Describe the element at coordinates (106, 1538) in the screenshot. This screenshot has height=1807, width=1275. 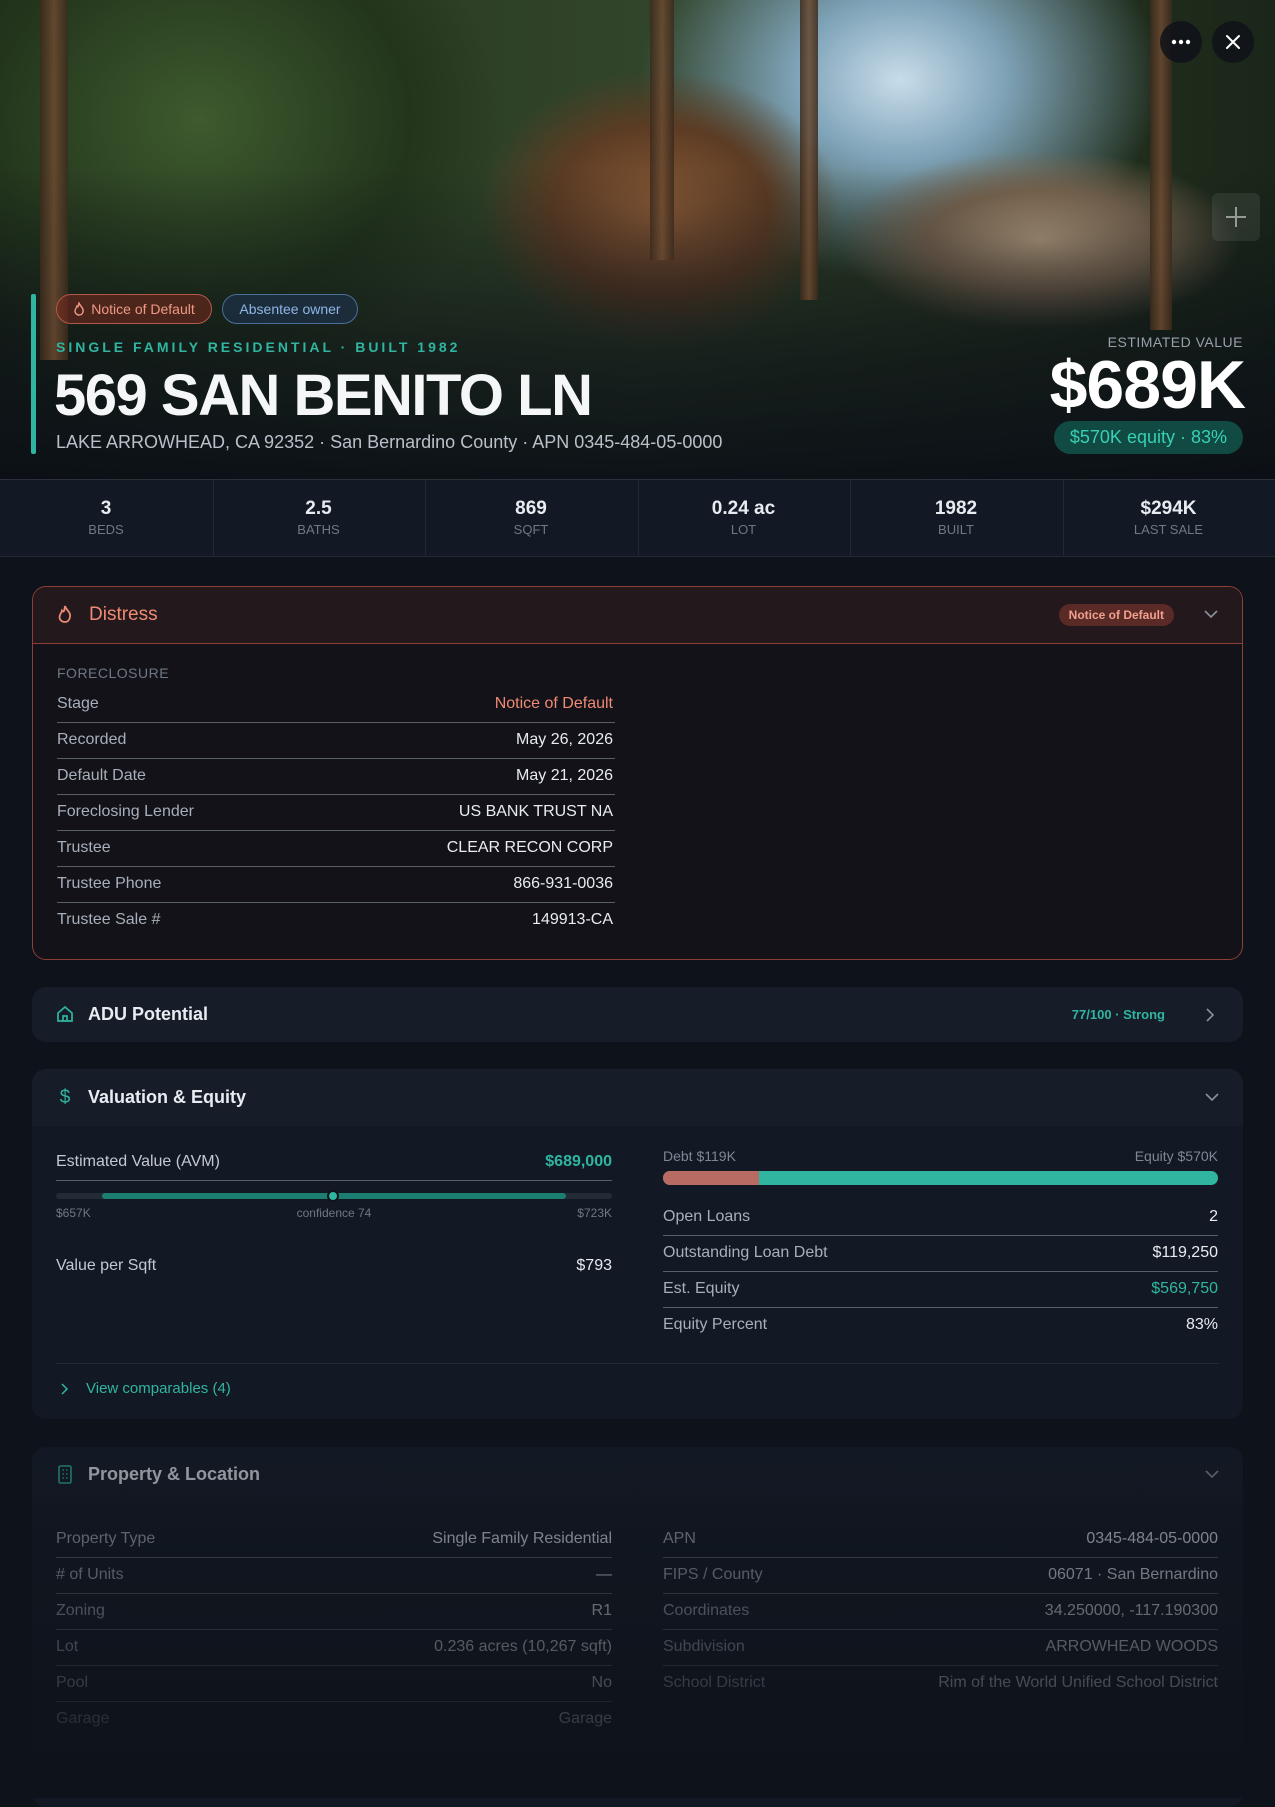
I see `row-label: Property Type` at that location.